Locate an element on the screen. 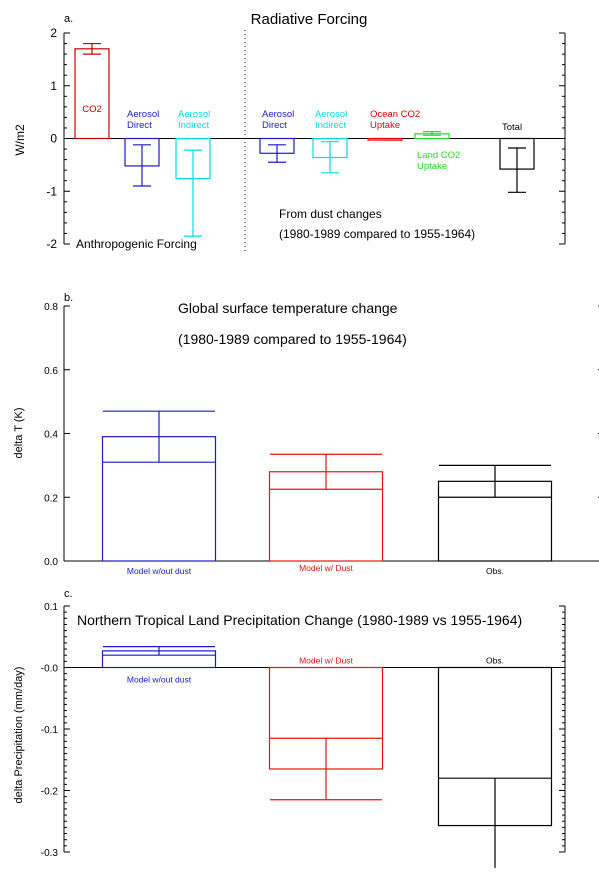  panel-b-category-label: Model w/out dust is located at coordinates (159, 571).